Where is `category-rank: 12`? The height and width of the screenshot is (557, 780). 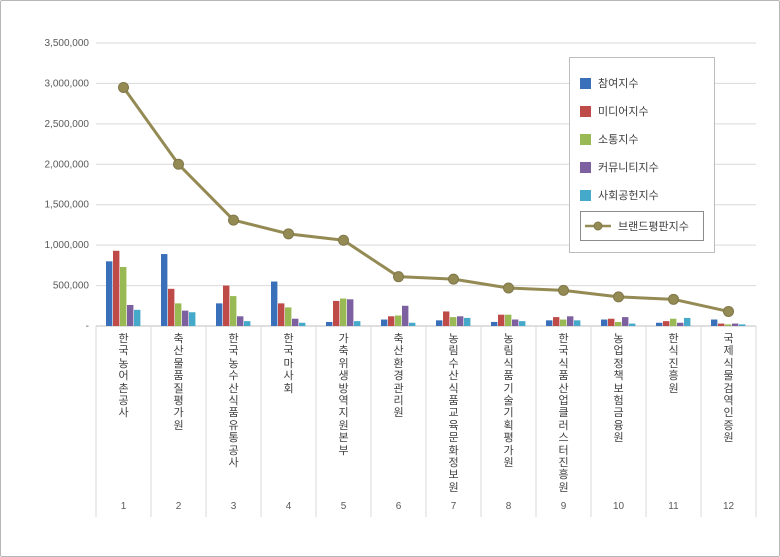
category-rank: 12 is located at coordinates (728, 506).